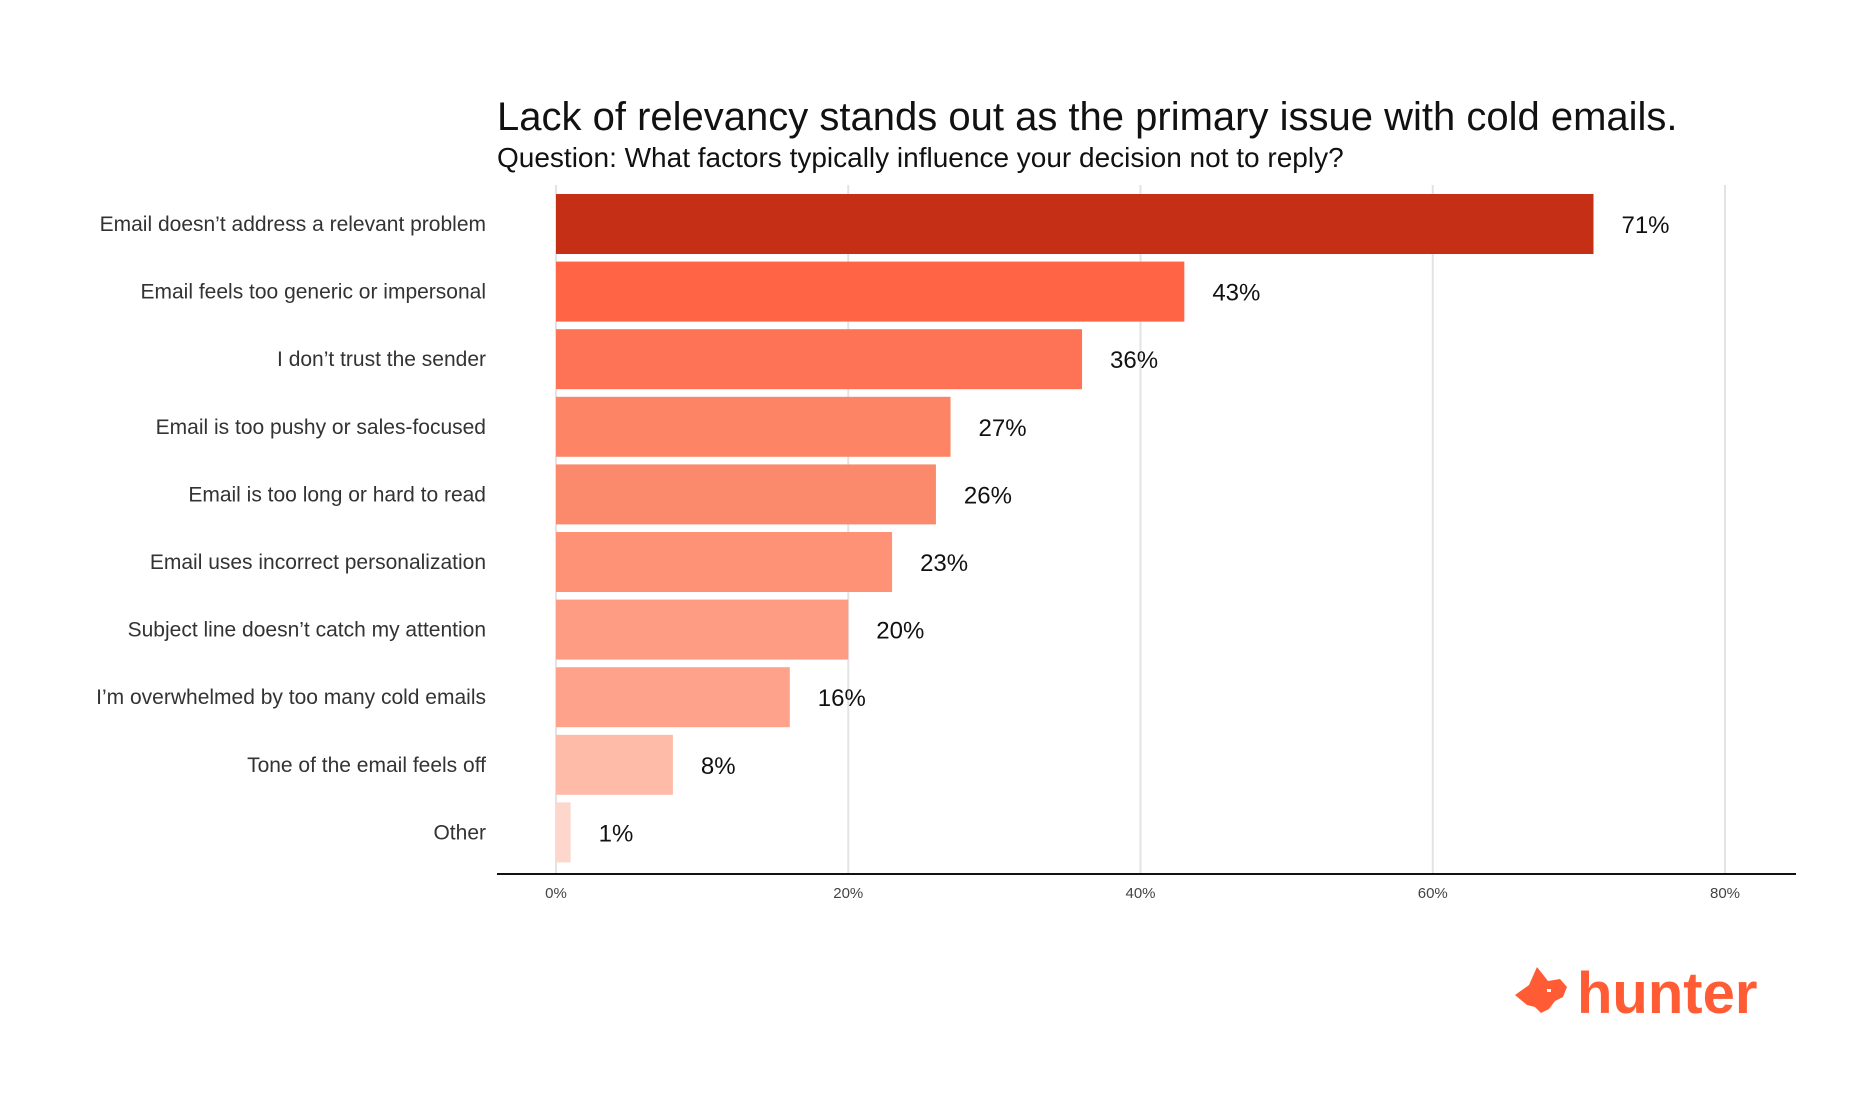  Describe the element at coordinates (1134, 360) in the screenshot. I see `value-label: 36%` at that location.